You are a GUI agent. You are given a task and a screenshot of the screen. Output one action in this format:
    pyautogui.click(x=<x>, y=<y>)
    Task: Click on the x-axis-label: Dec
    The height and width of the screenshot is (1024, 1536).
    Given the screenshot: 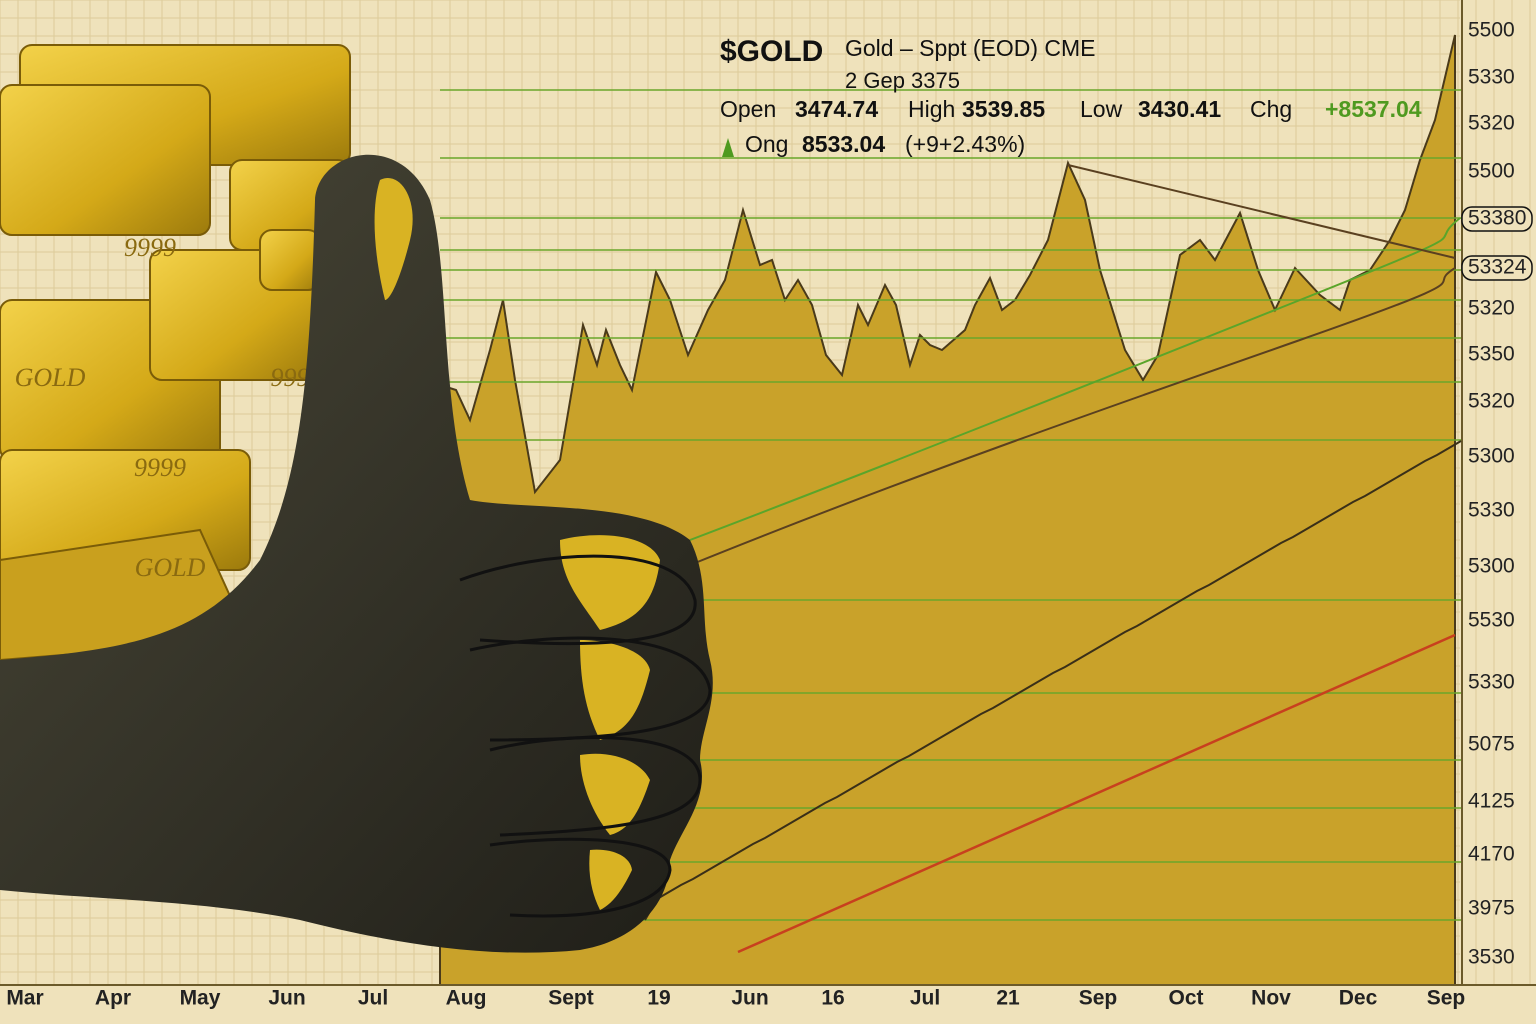 What is the action you would take?
    pyautogui.click(x=1358, y=998)
    